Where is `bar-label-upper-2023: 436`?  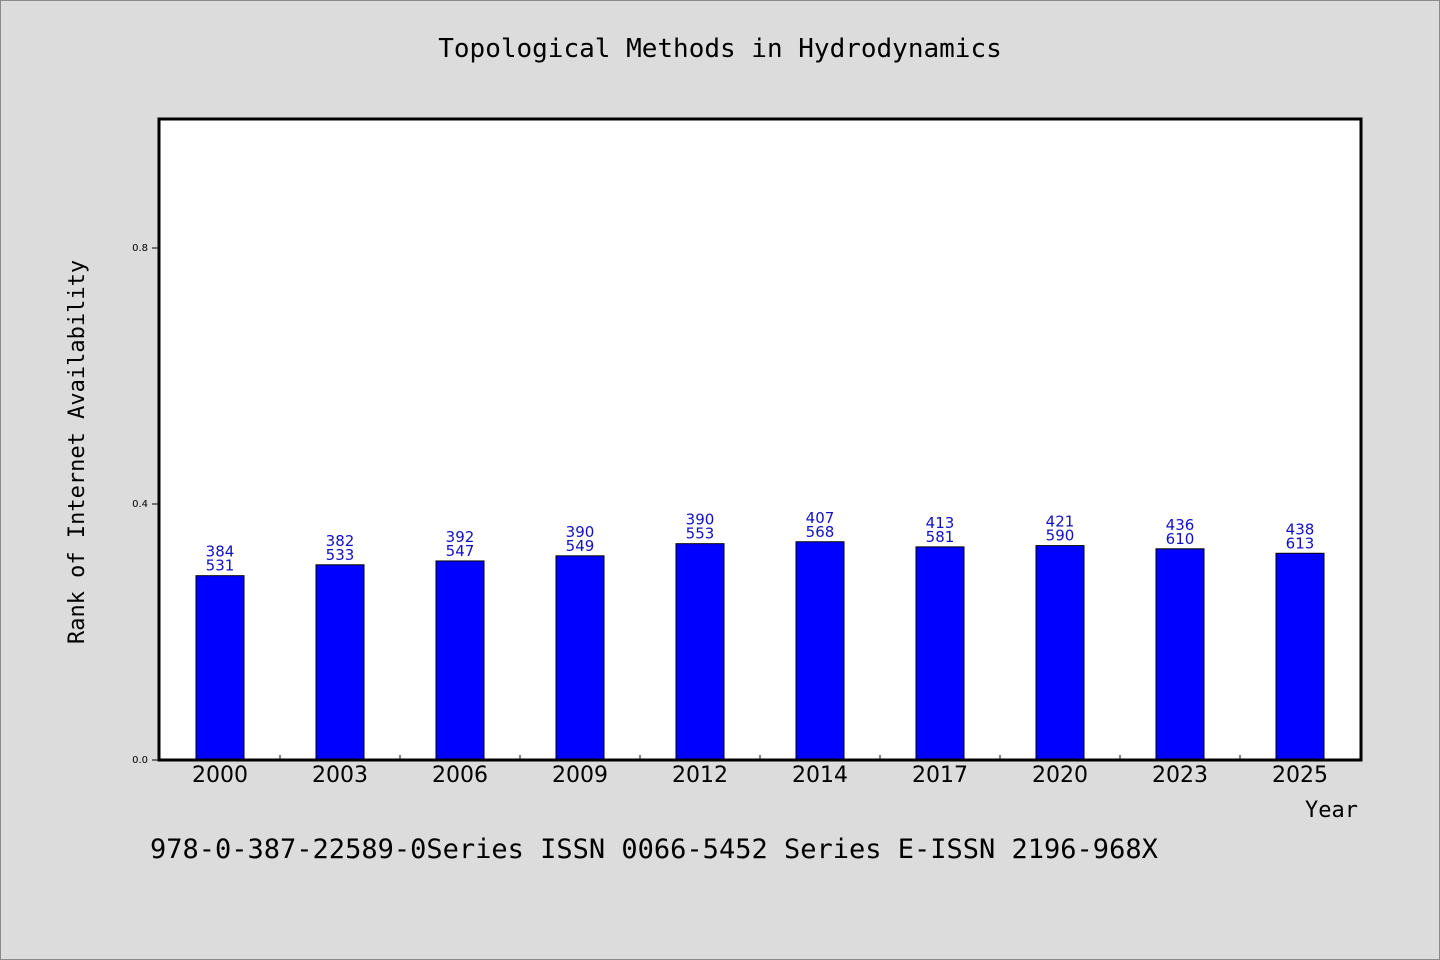 bar-label-upper-2023: 436 is located at coordinates (1180, 525).